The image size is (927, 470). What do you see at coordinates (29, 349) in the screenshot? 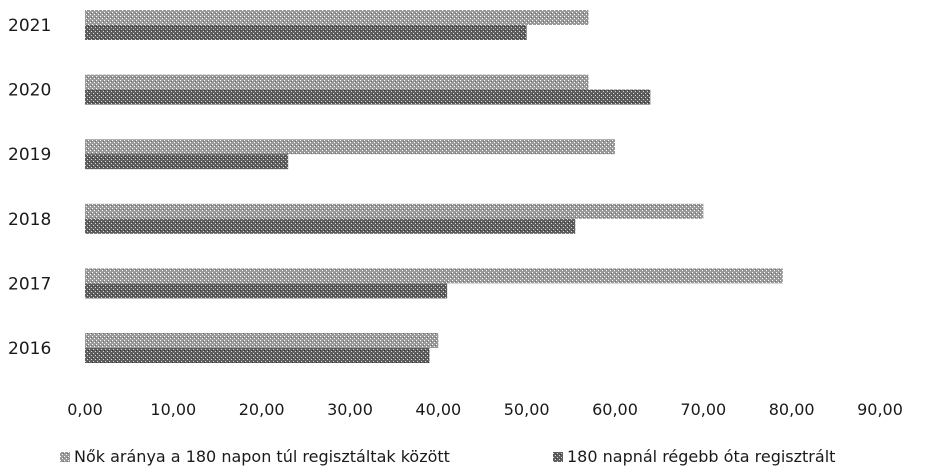
I see `category-label-2016: 2016` at bounding box center [29, 349].